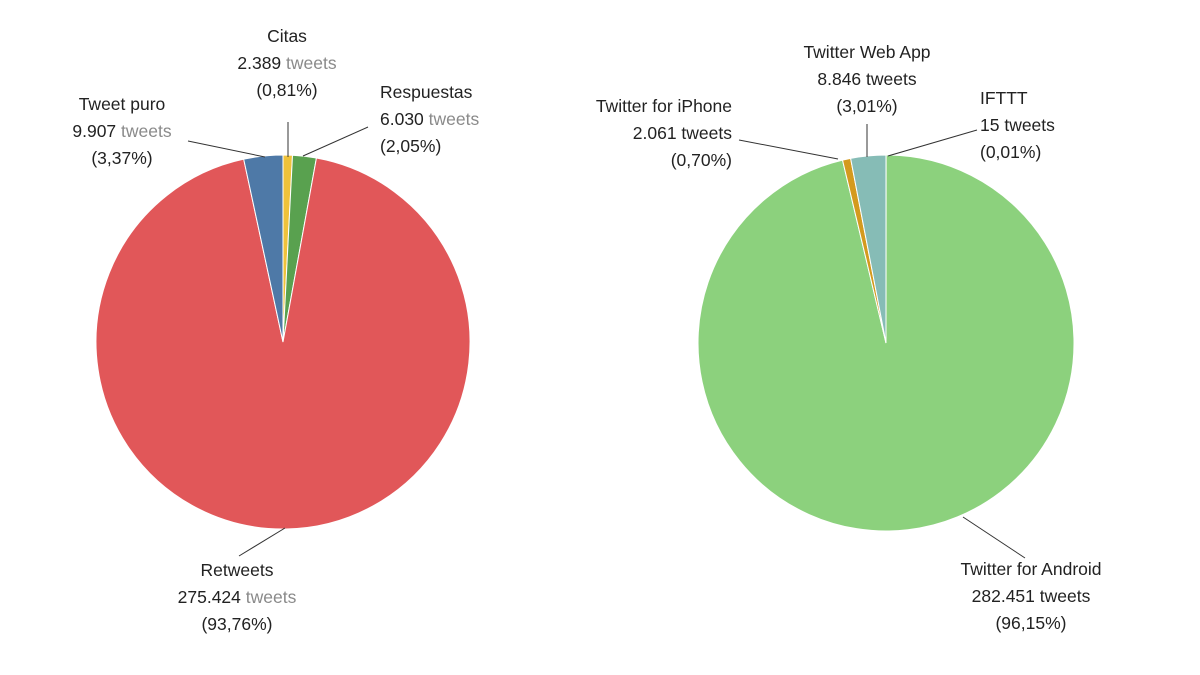 The image size is (1200, 675). What do you see at coordinates (236, 624) in the screenshot?
I see `slice-percent: (93,76%)` at bounding box center [236, 624].